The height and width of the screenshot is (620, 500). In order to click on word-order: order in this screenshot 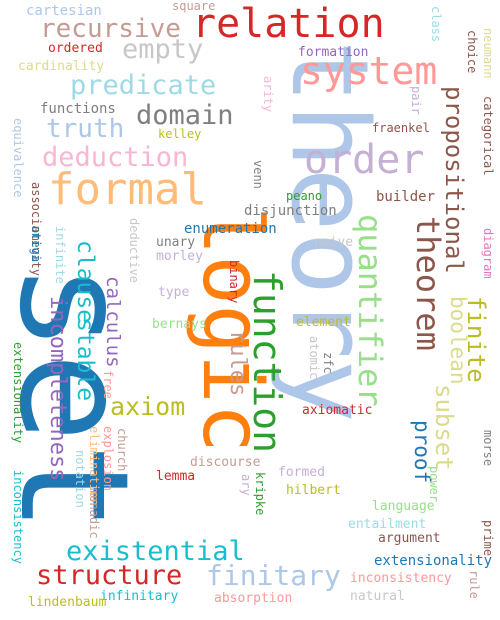, I will do `click(364, 160)`.